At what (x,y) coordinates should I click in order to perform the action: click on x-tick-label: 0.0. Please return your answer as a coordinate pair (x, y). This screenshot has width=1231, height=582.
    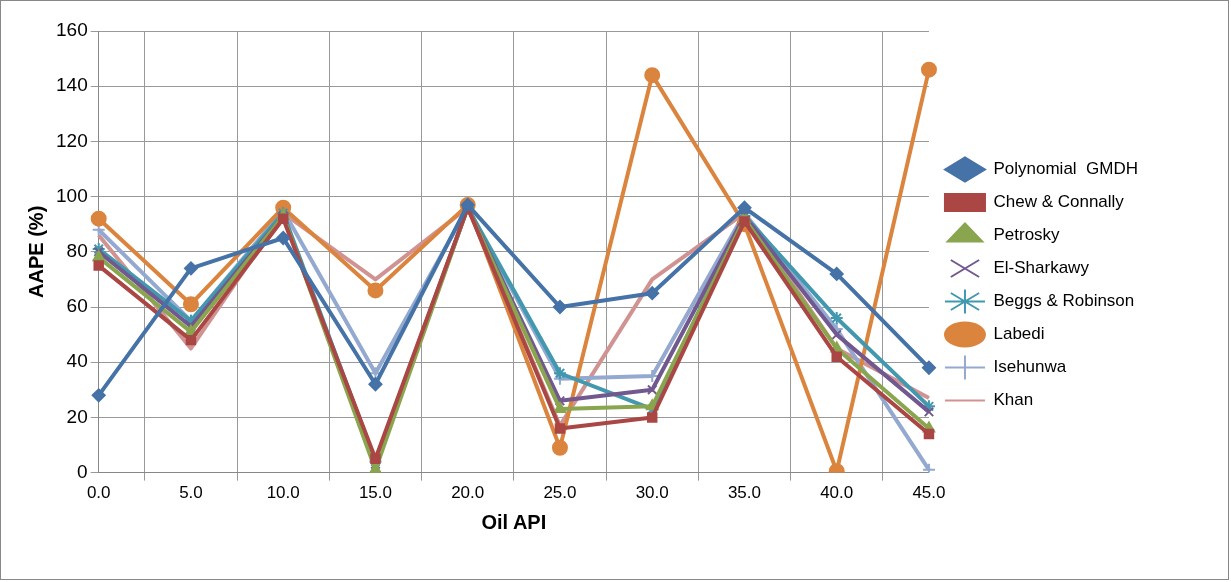
    Looking at the image, I should click on (98, 493).